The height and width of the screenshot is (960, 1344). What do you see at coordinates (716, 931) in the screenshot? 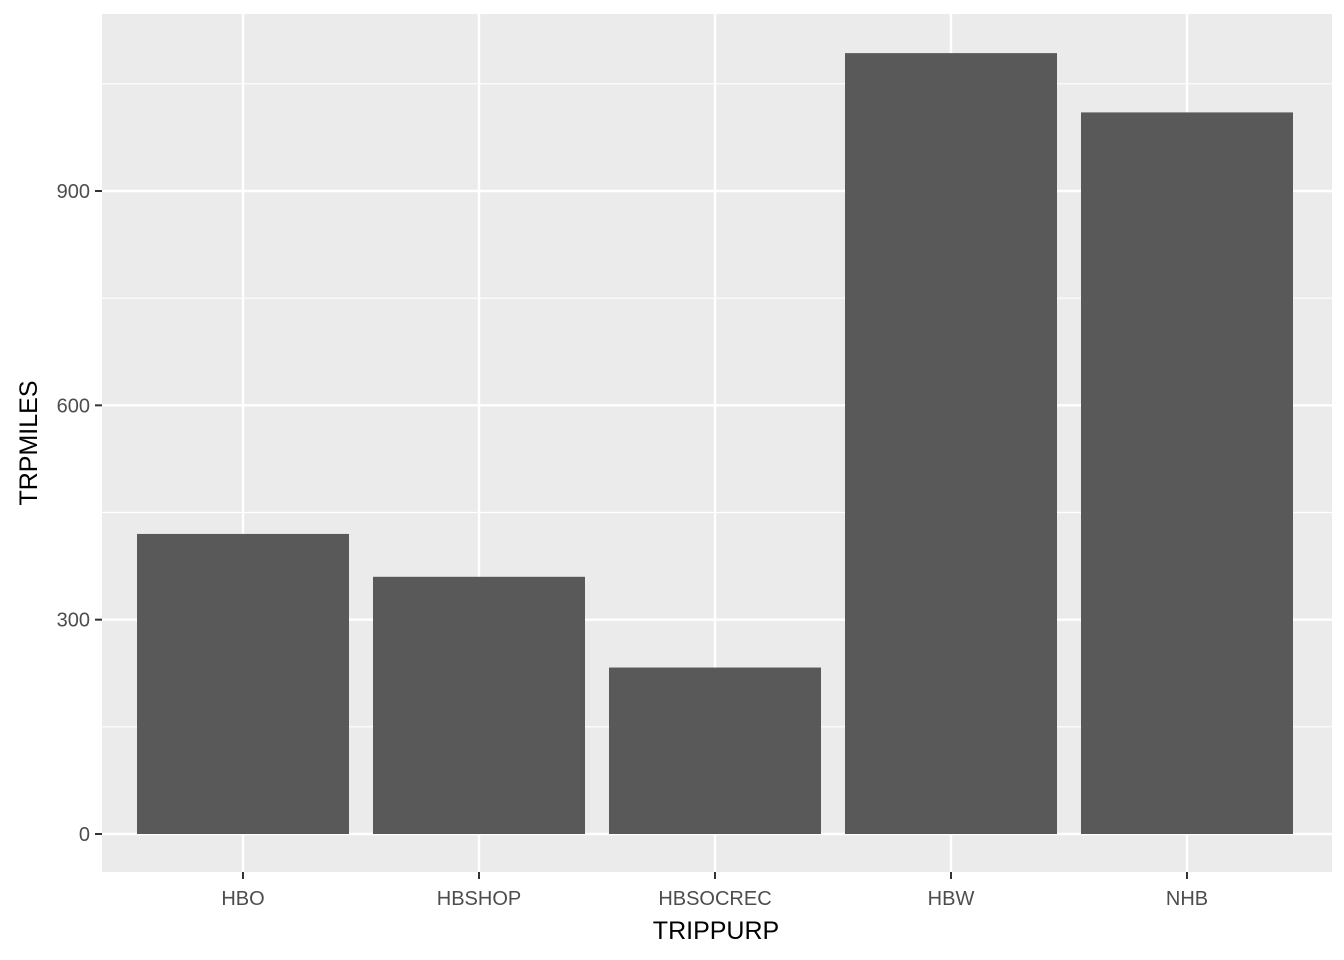
I see `x-axis-title: TRIPPURP` at bounding box center [716, 931].